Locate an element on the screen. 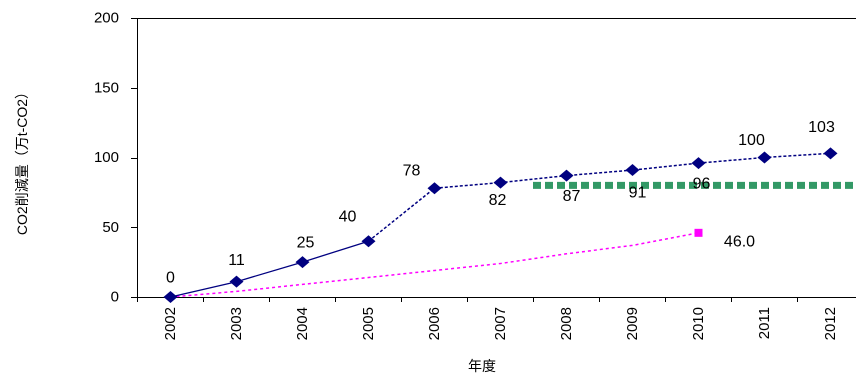 The height and width of the screenshot is (376, 856). x-tick-label: 2011 is located at coordinates (764, 323).